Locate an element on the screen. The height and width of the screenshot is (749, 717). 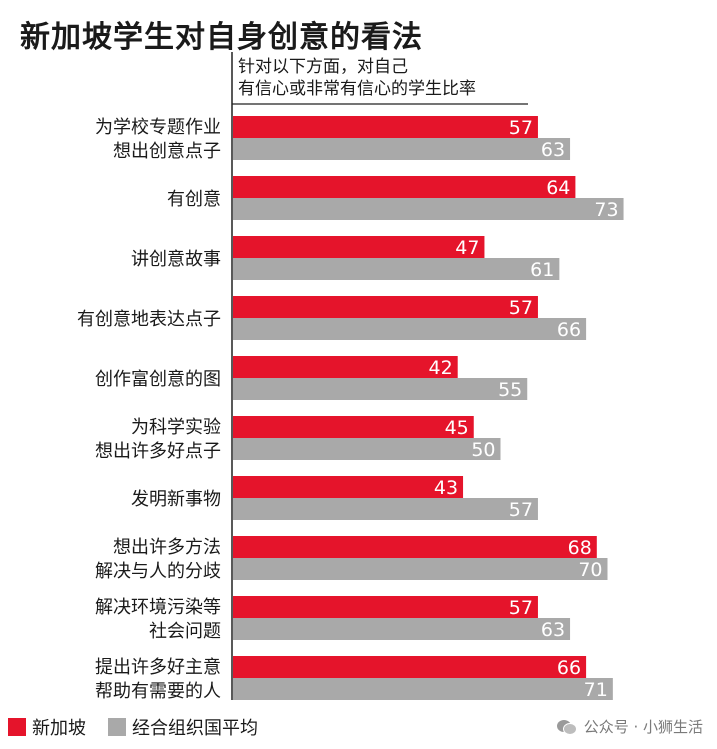
category-label: 发明新事物 is located at coordinates (176, 499).